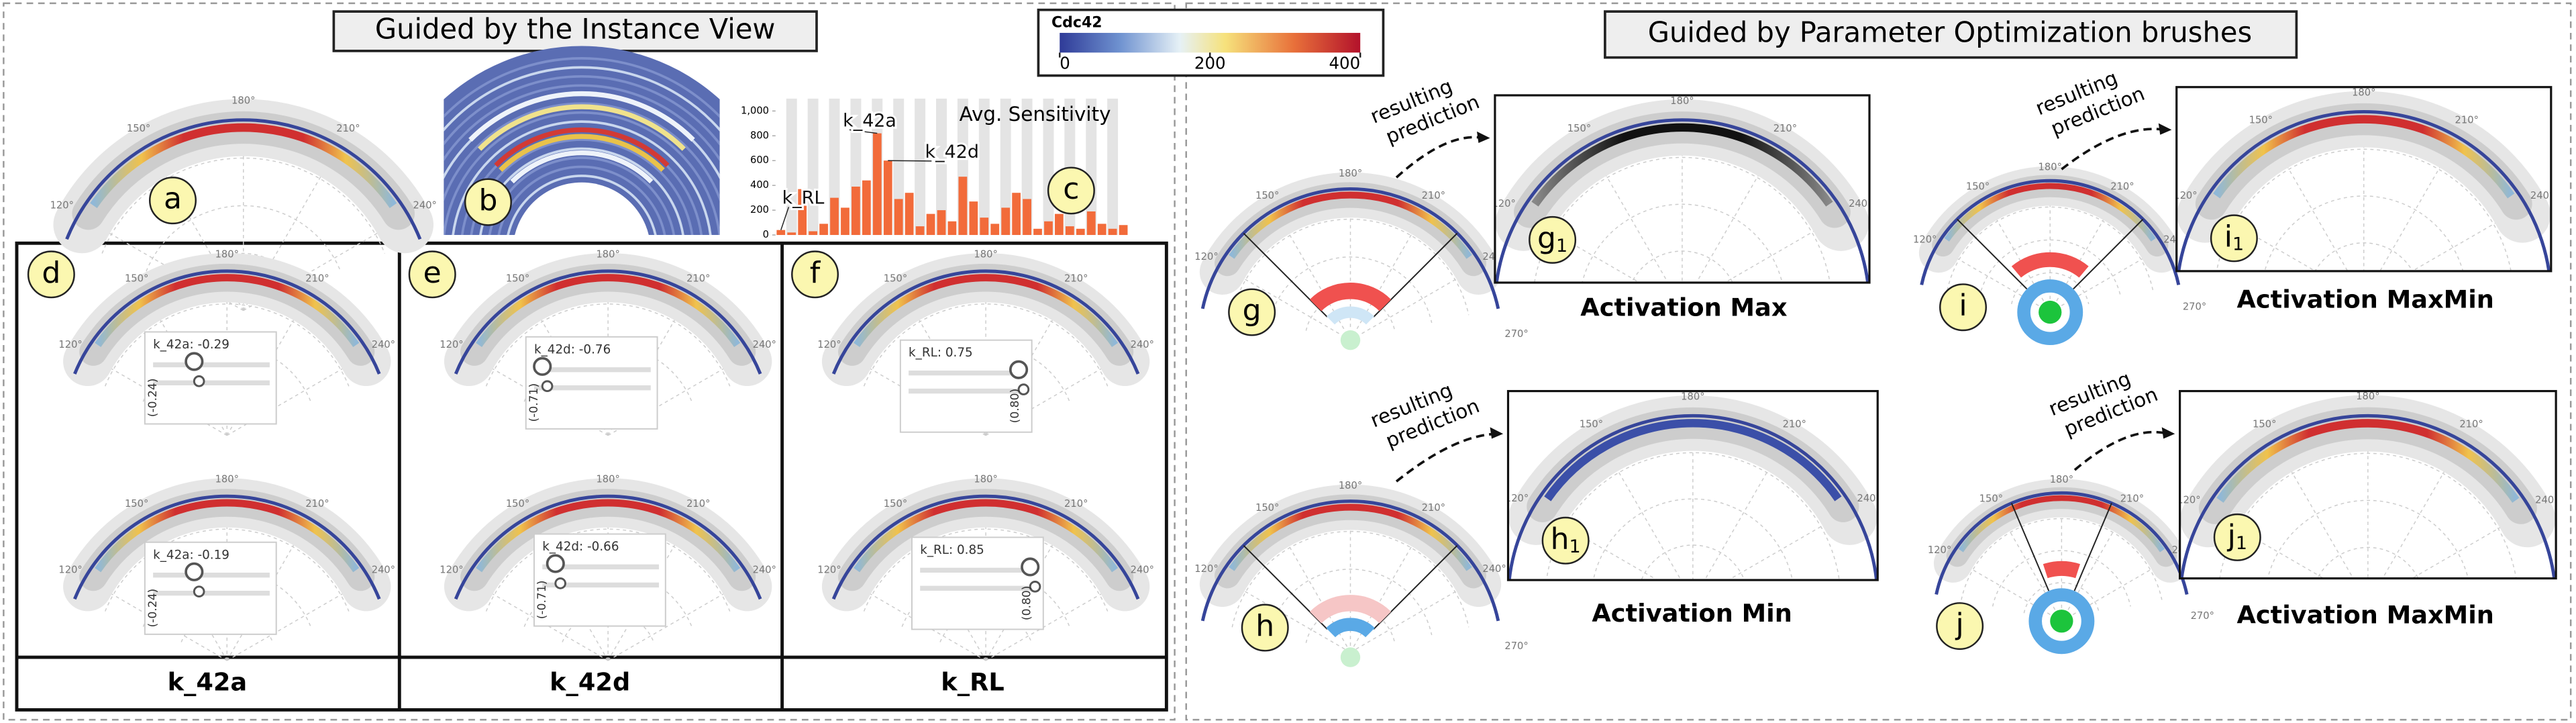  What do you see at coordinates (582, 209) in the screenshot?
I see `heatmap-hole` at bounding box center [582, 209].